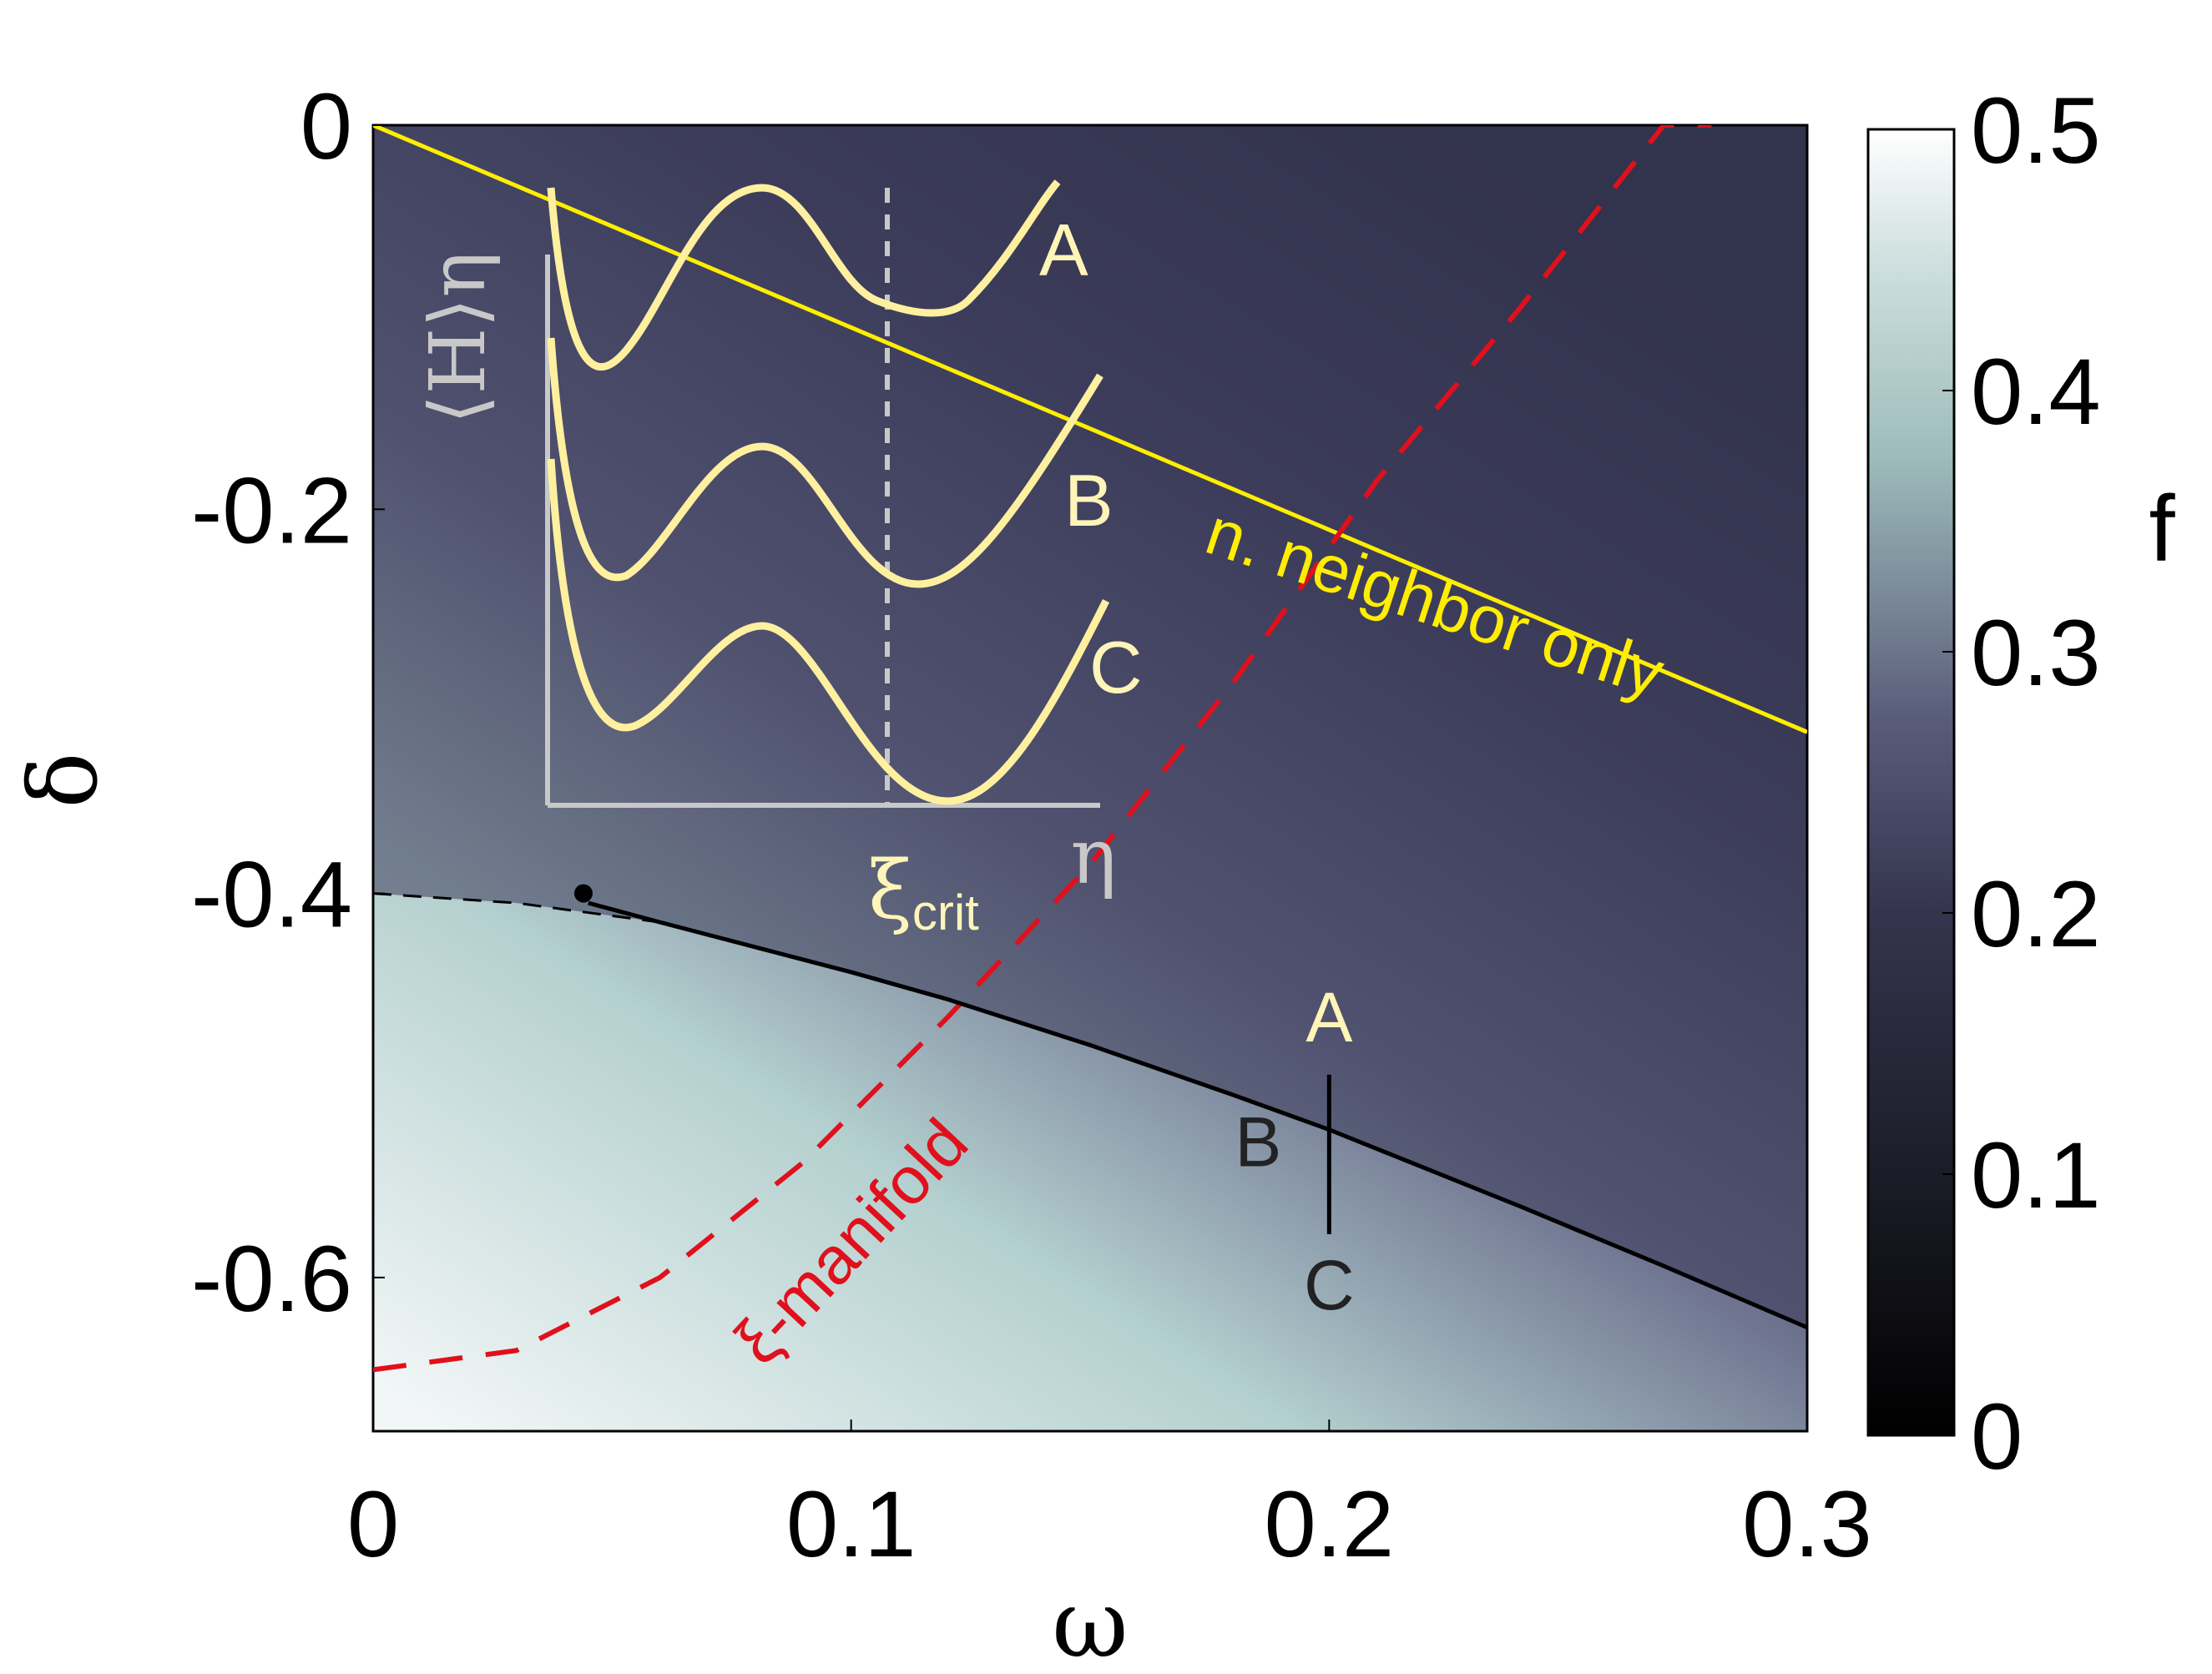 Image resolution: width=2212 pixels, height=1674 pixels. What do you see at coordinates (1997, 1436) in the screenshot?
I see `colorbar-tick-label: 0` at bounding box center [1997, 1436].